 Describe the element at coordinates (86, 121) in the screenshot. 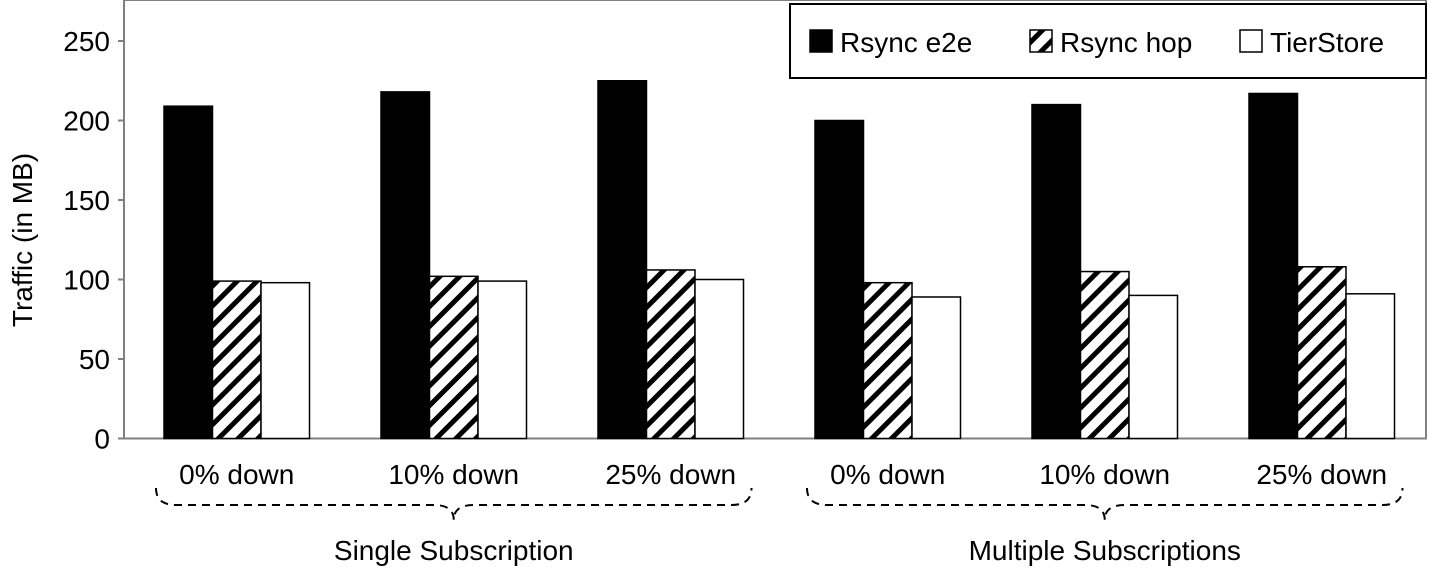

I see `y-tick-label: 200` at that location.